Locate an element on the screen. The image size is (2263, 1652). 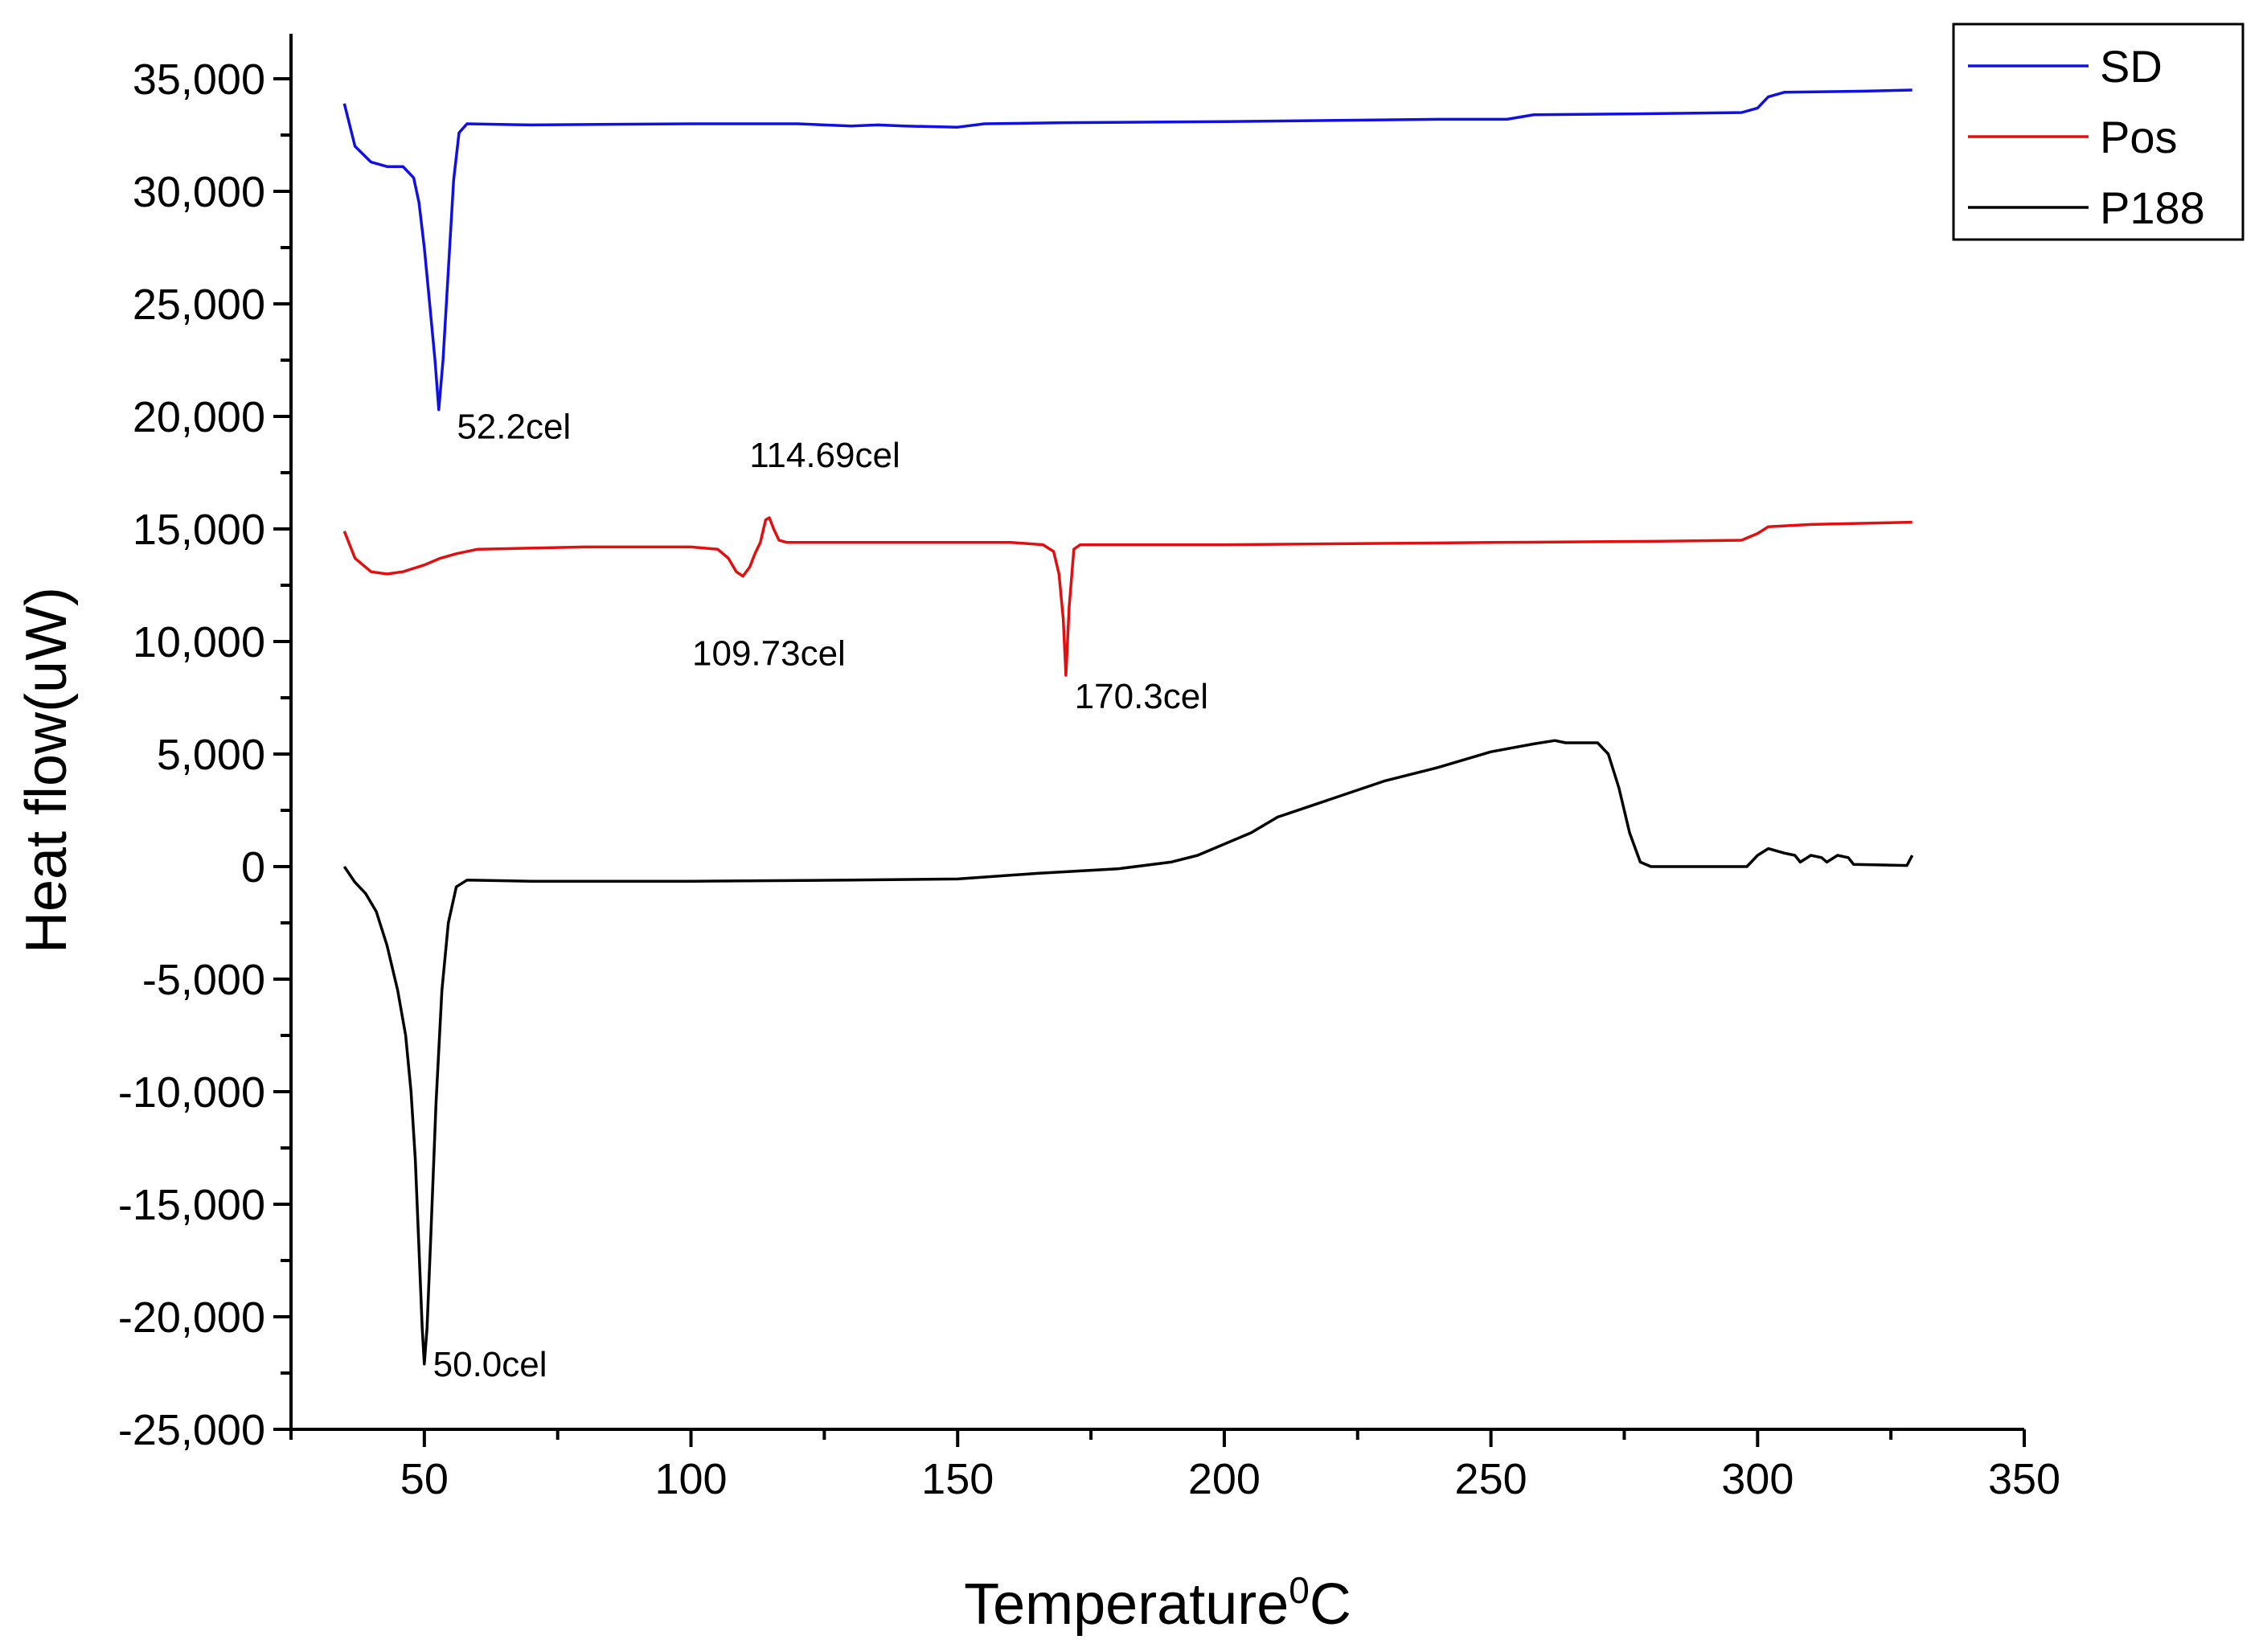
x-tick-label: 250 is located at coordinates (1491, 1479).